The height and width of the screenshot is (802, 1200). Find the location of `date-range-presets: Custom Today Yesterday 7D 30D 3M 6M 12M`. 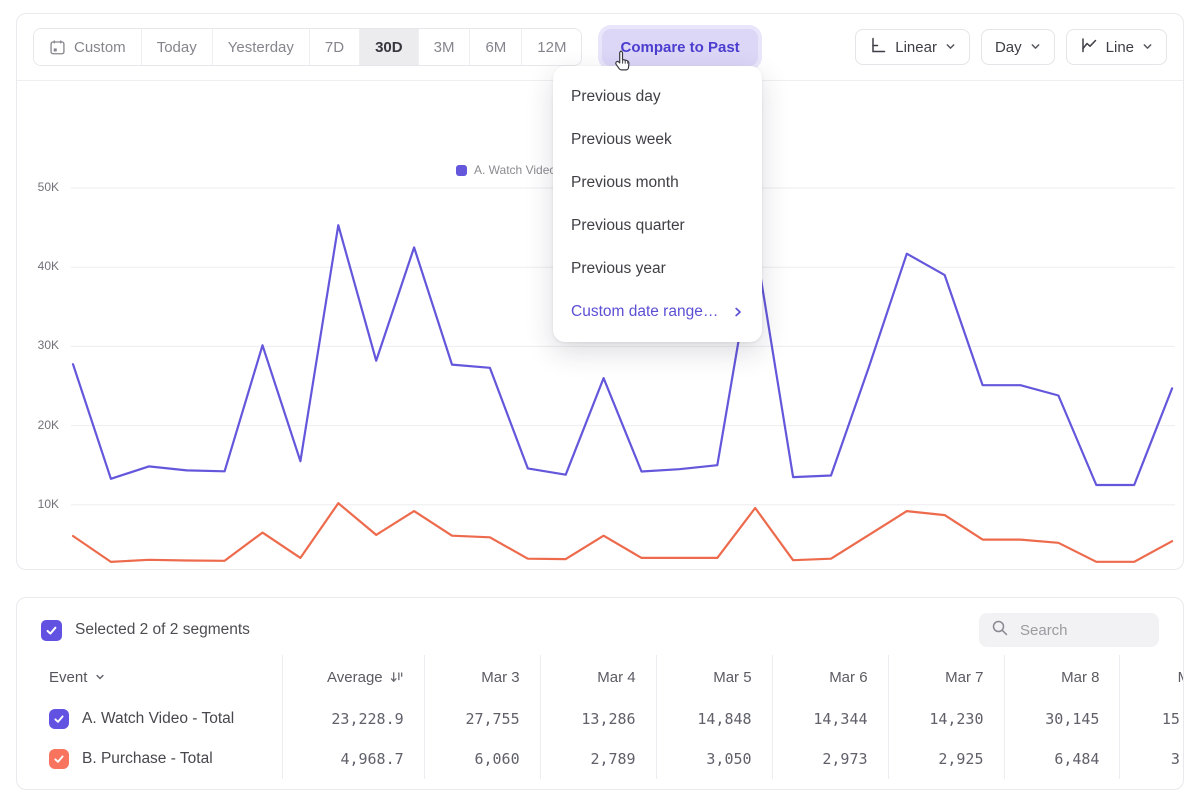

date-range-presets: Custom Today Yesterday 7D 30D 3M 6M 12M is located at coordinates (308, 47).